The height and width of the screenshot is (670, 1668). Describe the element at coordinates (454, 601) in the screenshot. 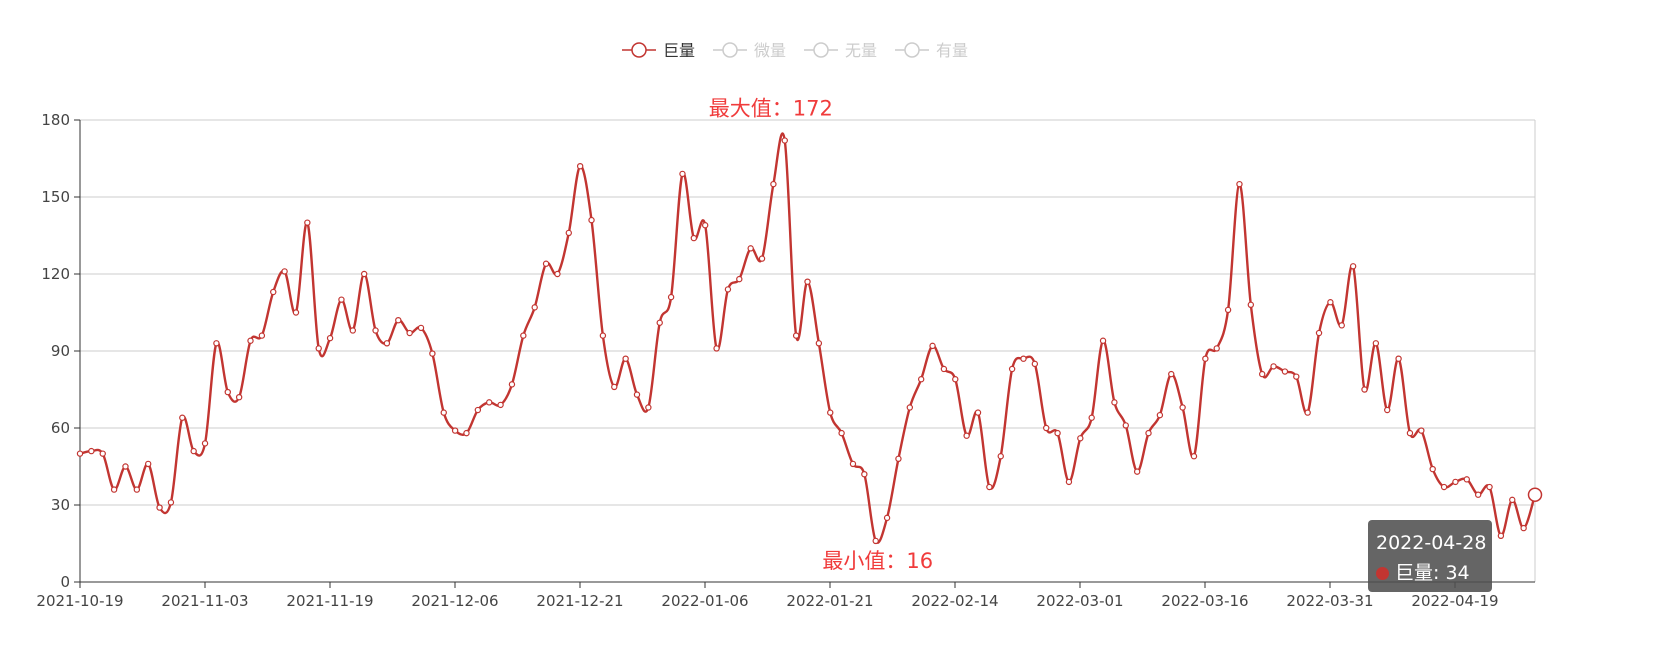

I see `x-tick-label: 2021-12-06` at that location.